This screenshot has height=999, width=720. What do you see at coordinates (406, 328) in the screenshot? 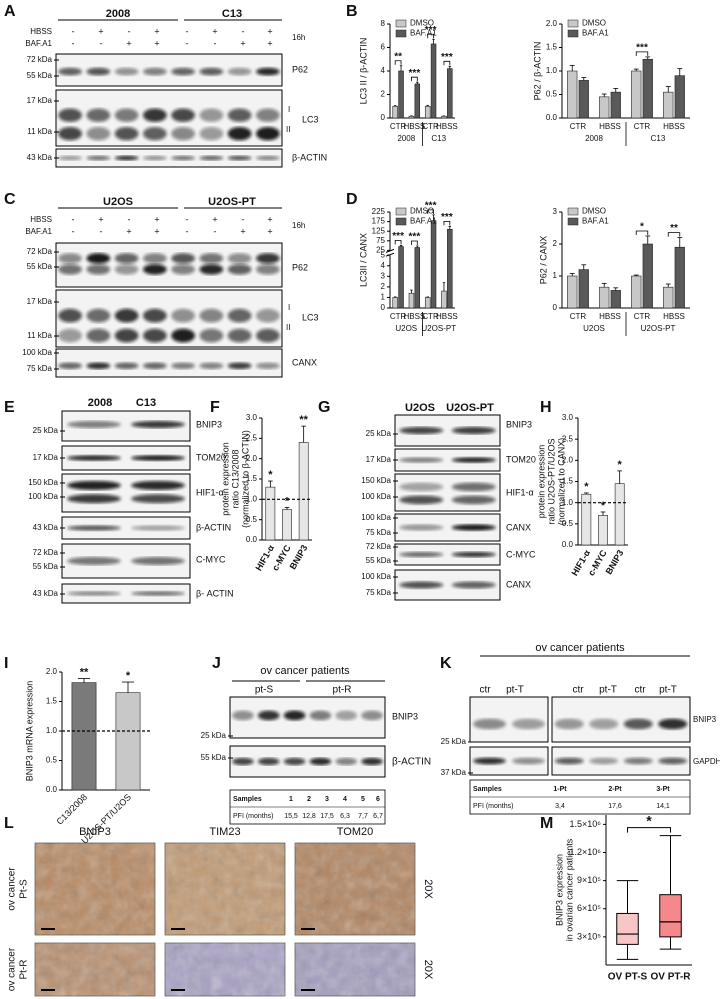
I see `group-label: U2OS` at bounding box center [406, 328].